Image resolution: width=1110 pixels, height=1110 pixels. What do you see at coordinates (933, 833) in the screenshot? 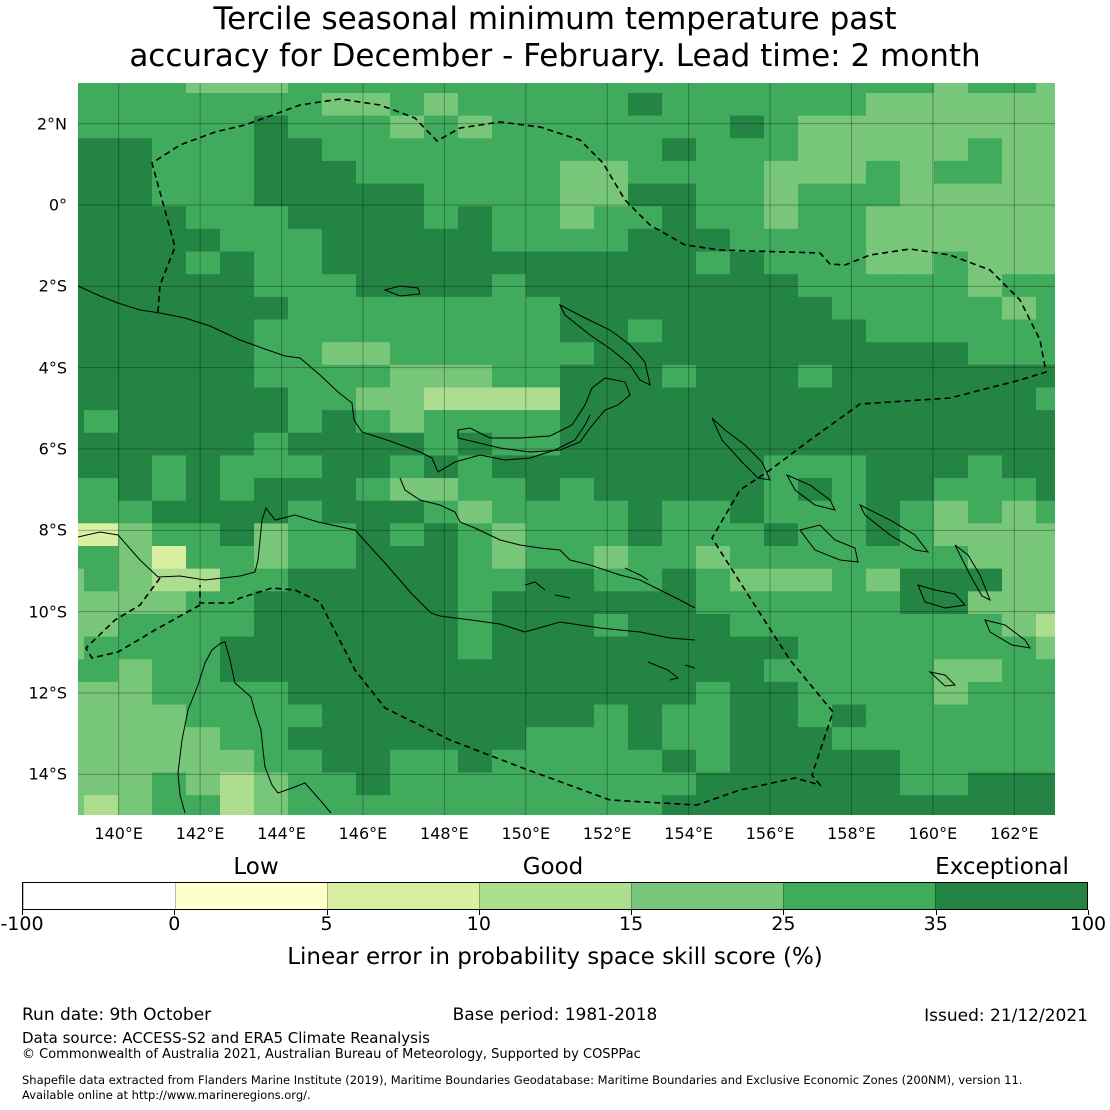
I see `longitude-tick-label: 160°E` at bounding box center [933, 833].